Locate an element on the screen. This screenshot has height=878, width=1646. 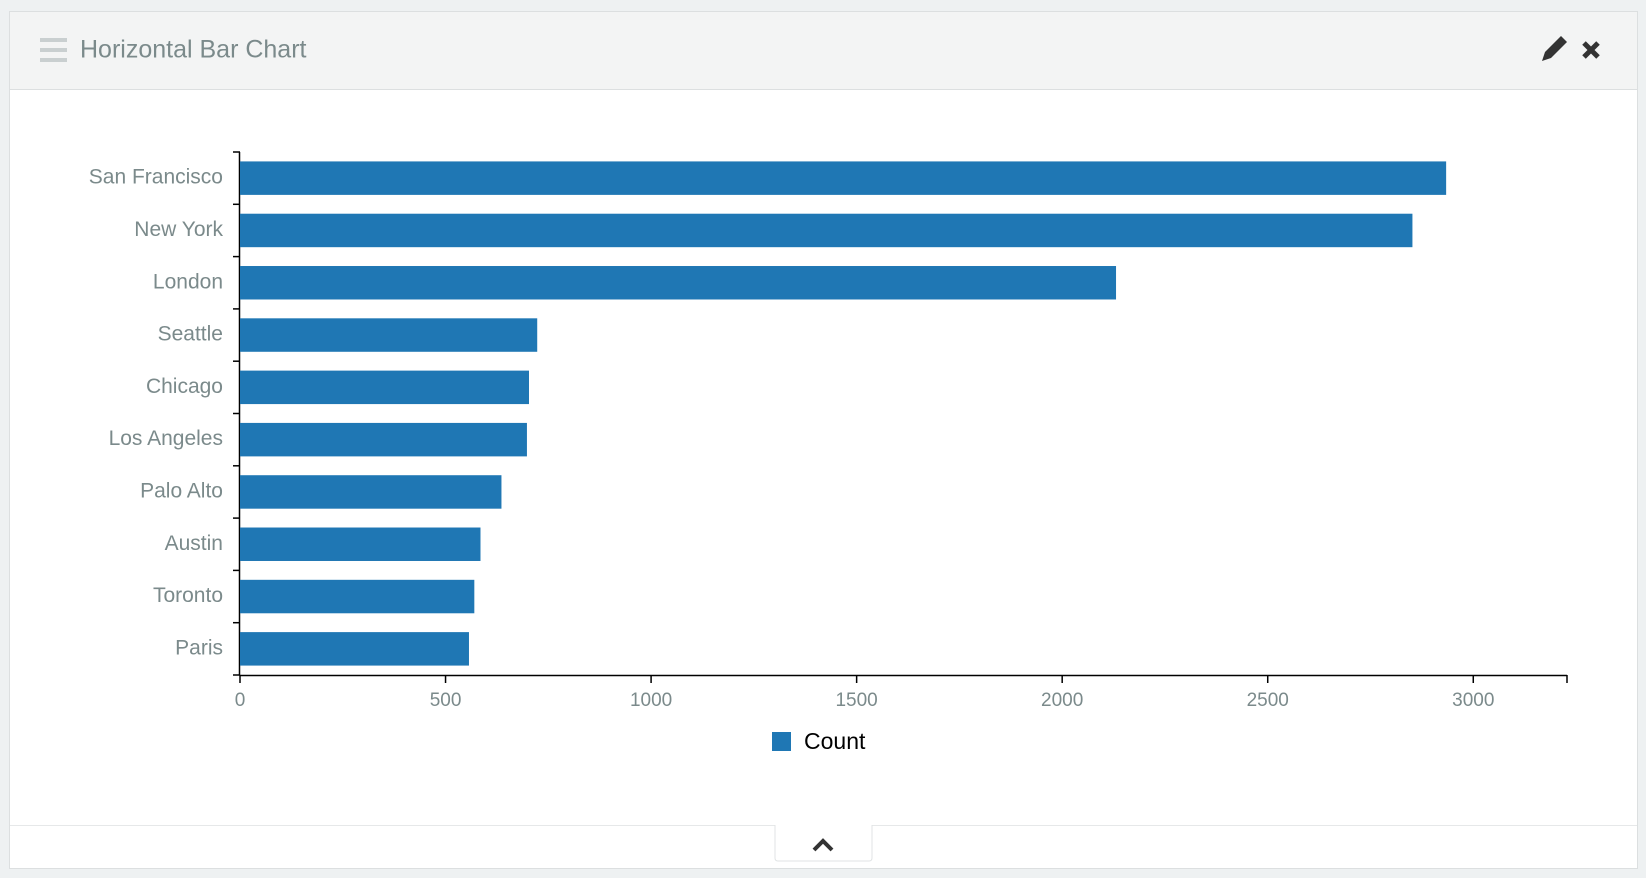
chevron-icon is located at coordinates (823, 845).